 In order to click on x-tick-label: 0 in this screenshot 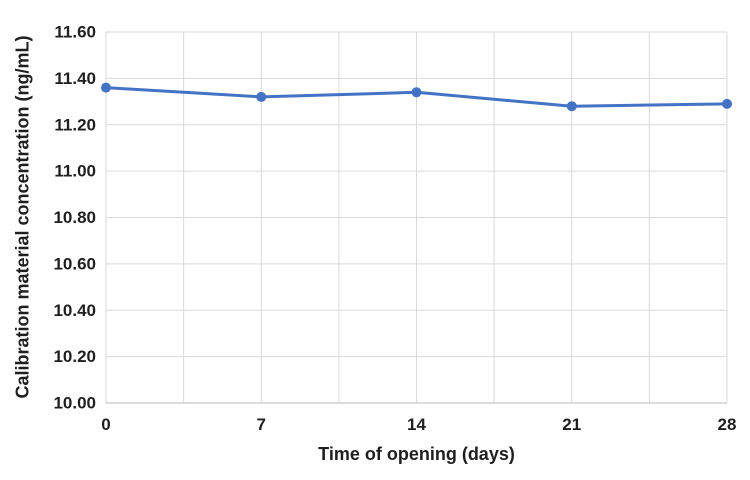, I will do `click(105, 424)`.